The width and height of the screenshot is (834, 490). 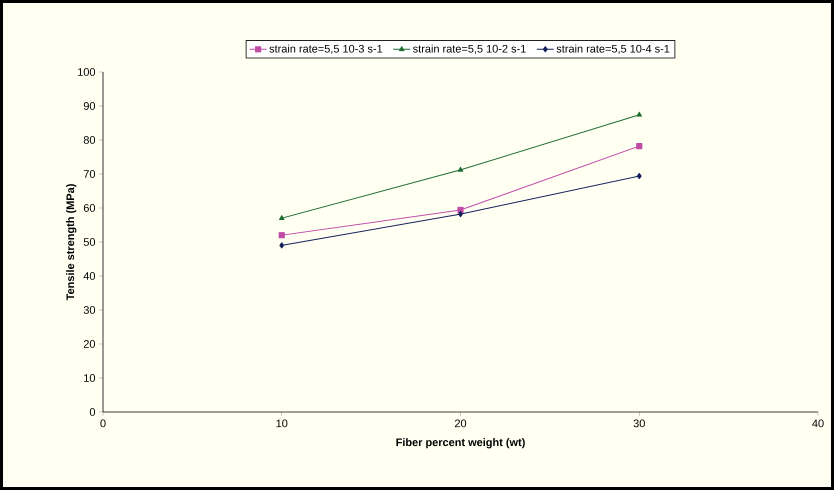 What do you see at coordinates (90, 208) in the screenshot?
I see `y-tick-label: 60` at bounding box center [90, 208].